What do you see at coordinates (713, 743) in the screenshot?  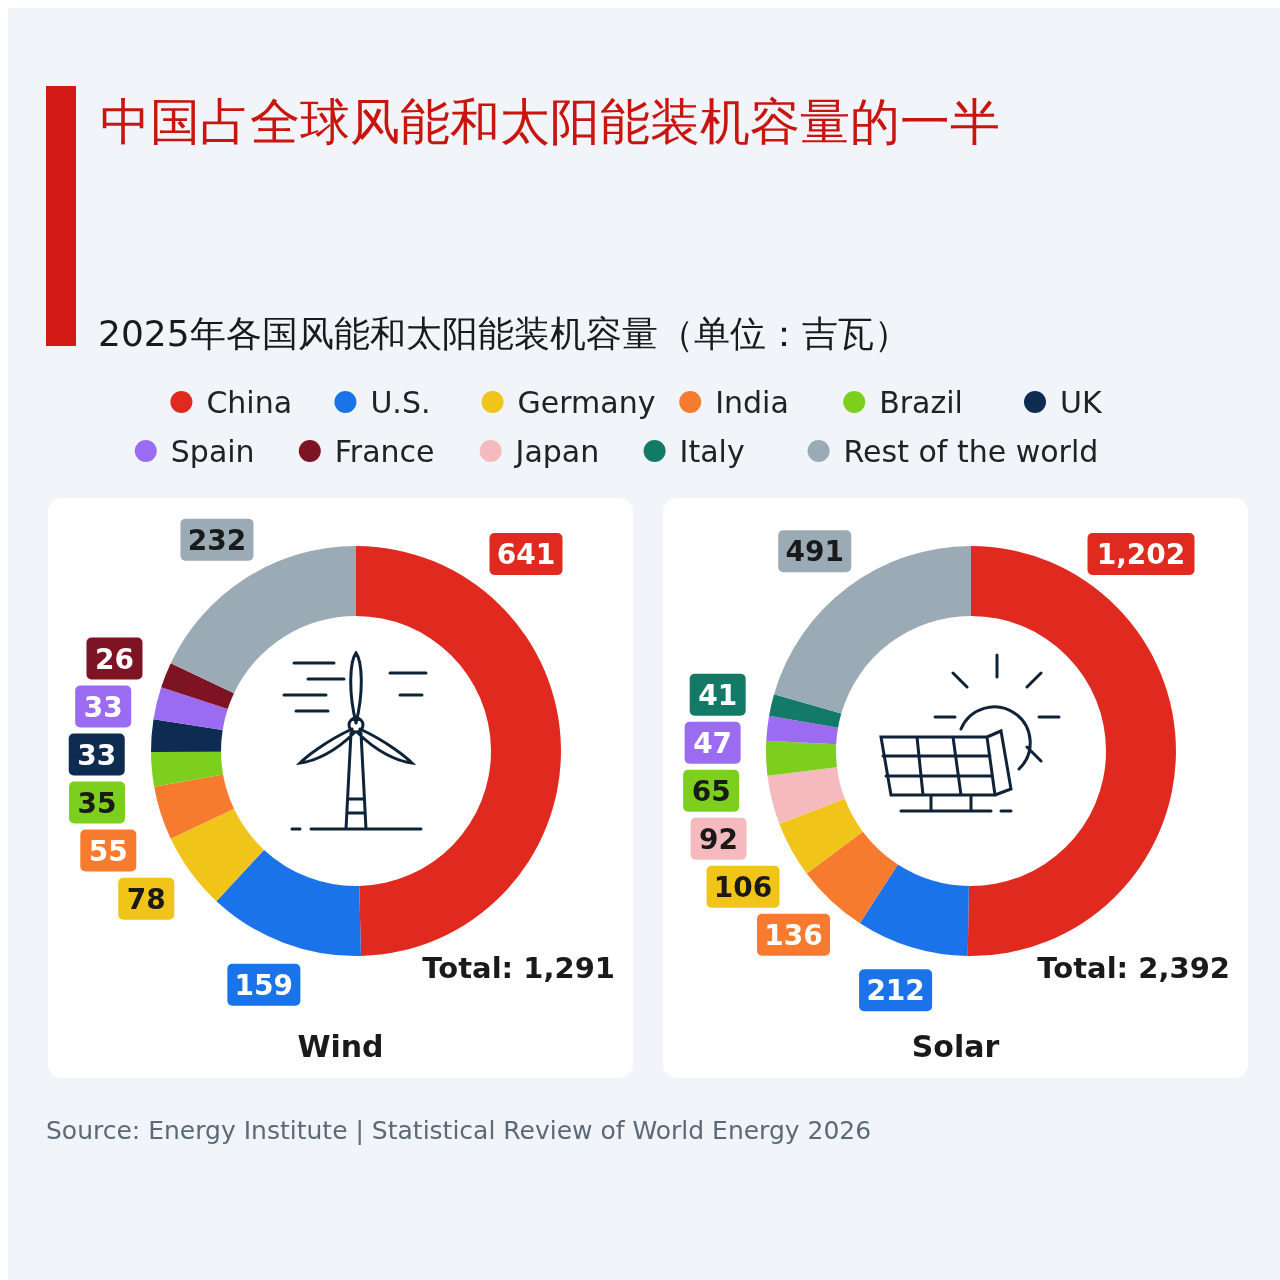 I see `data-label: 47` at bounding box center [713, 743].